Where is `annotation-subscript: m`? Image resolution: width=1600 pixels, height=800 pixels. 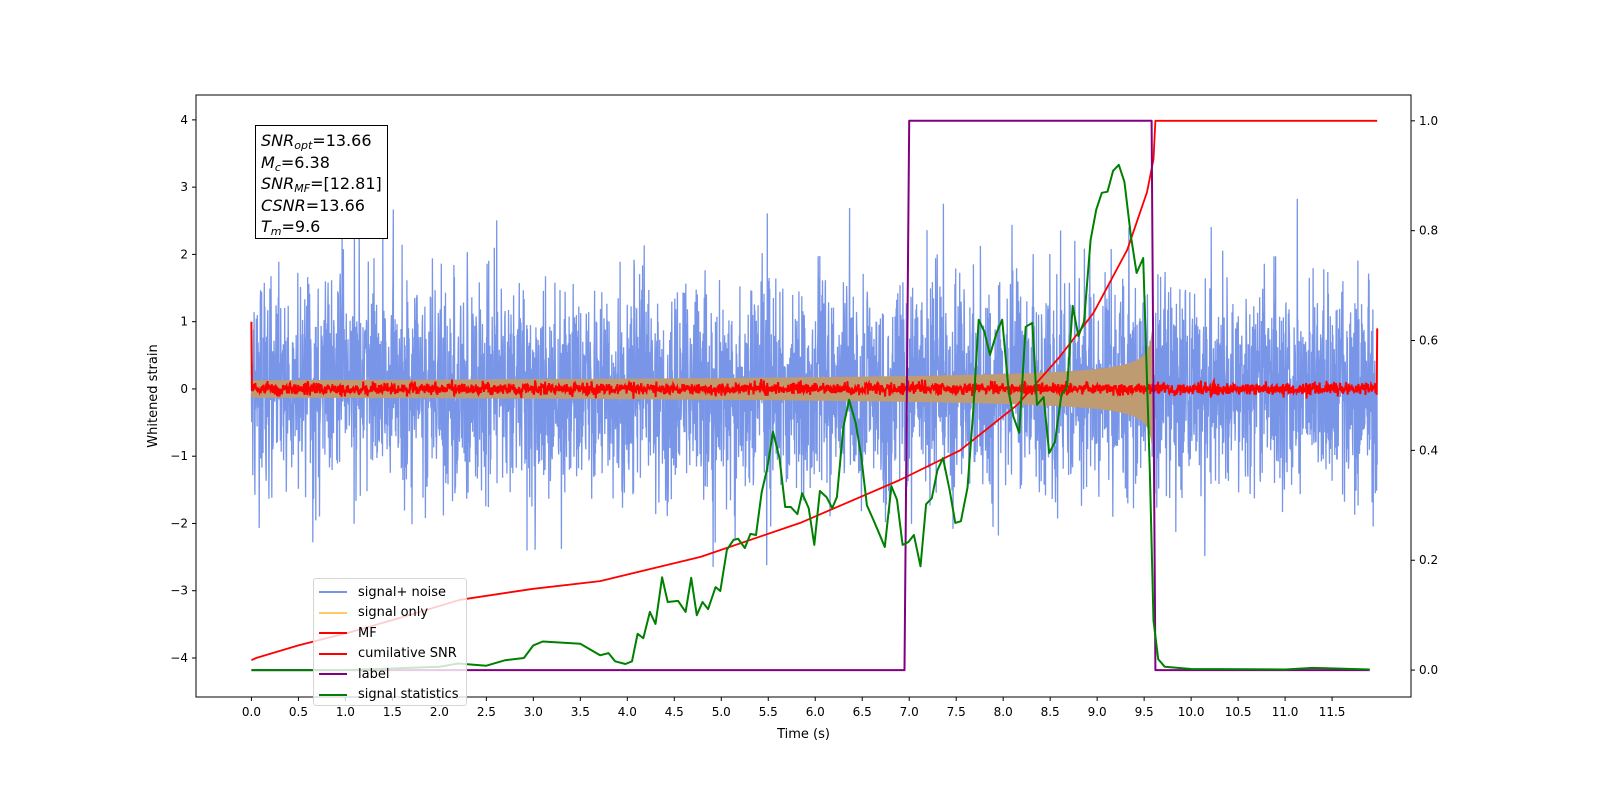
annotation-subscript: m is located at coordinates (276, 231).